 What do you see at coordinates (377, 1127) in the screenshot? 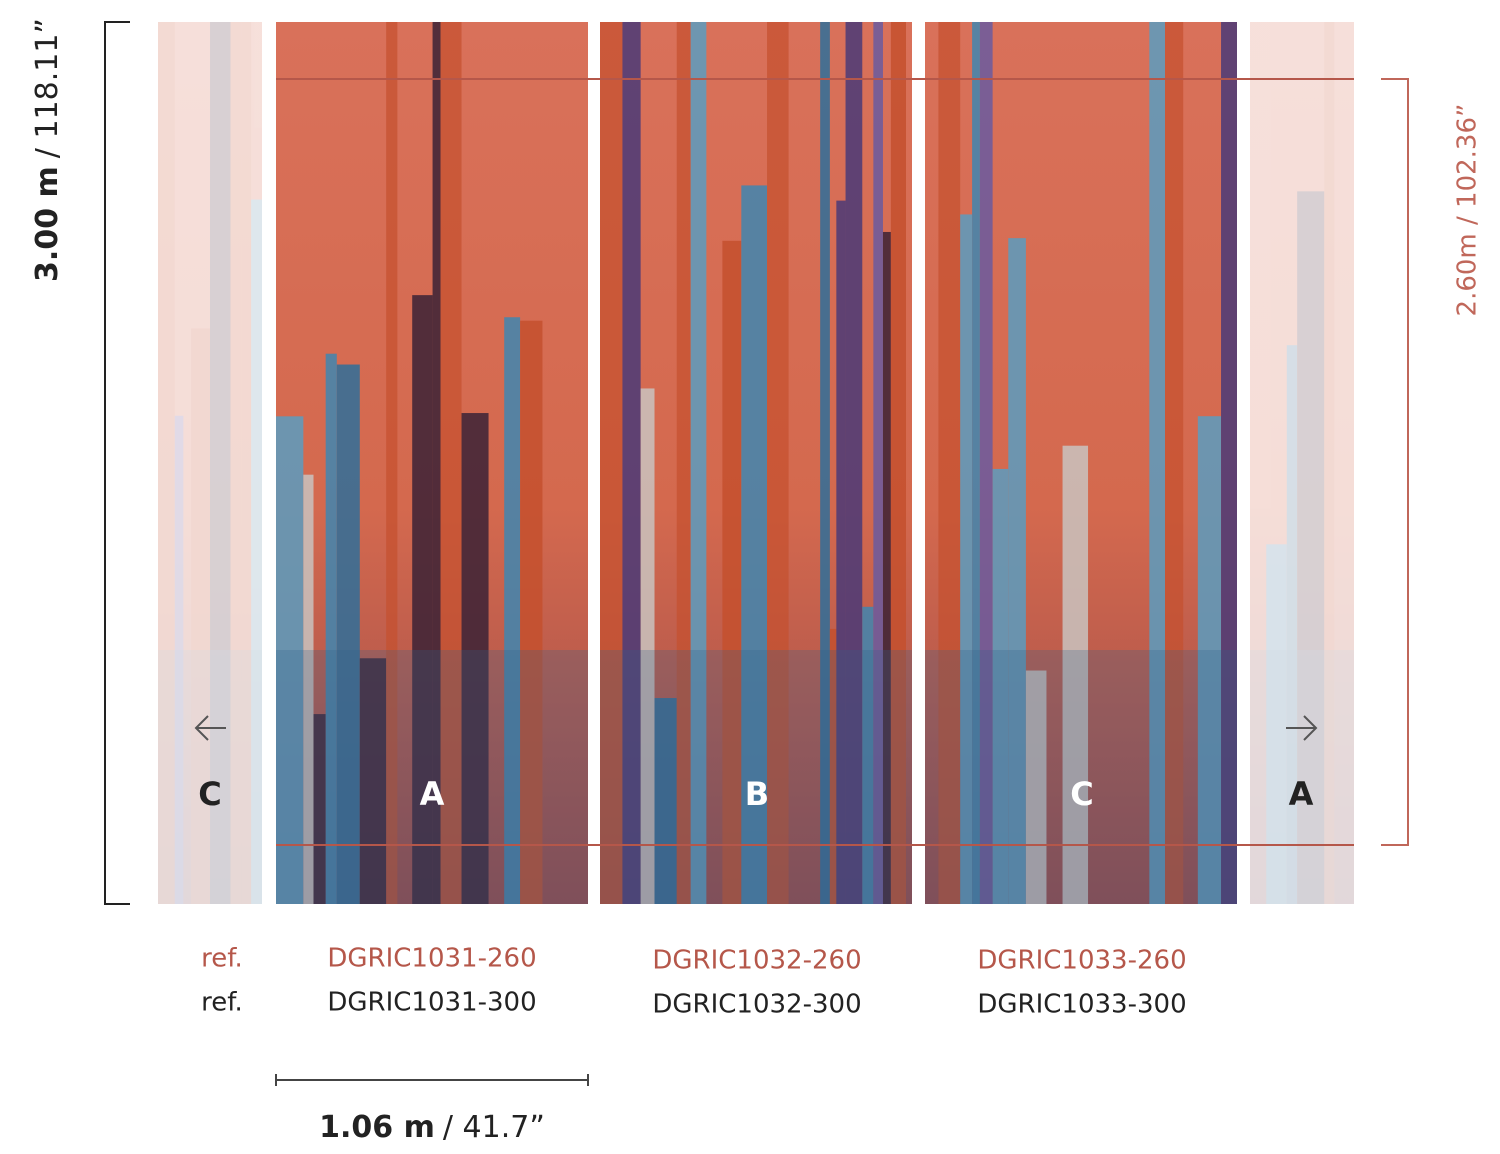
I see `width-metric: 1.06 m` at bounding box center [377, 1127].